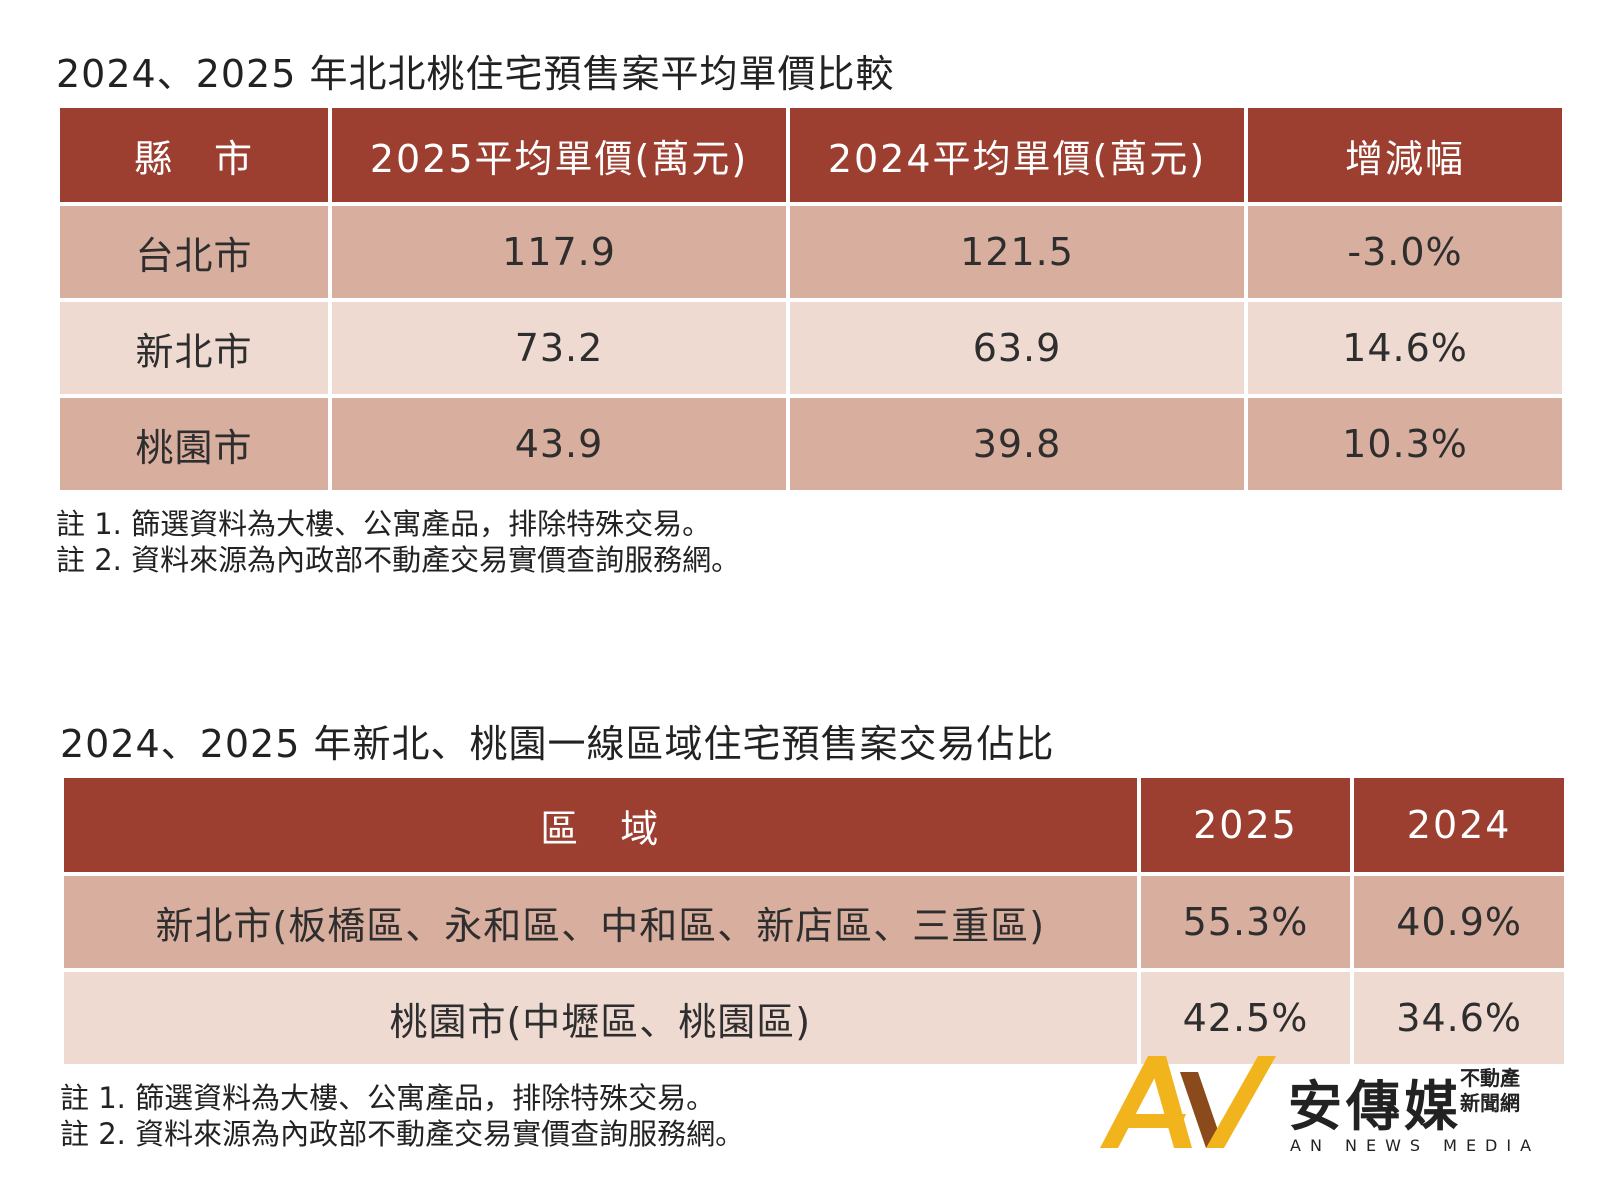  What do you see at coordinates (559, 252) in the screenshot?
I see `cell-2025-price: 117.9` at bounding box center [559, 252].